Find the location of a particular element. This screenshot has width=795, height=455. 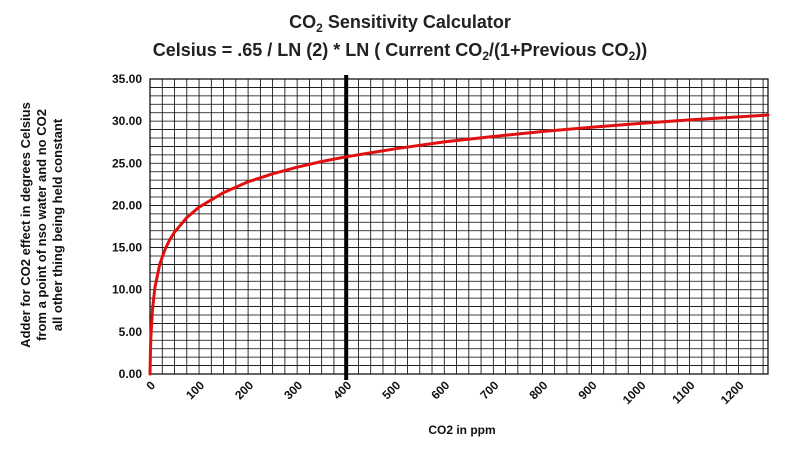

y-axis-ticks: 0.00 5.00 10.00 15.00 20.00 25.00 30.00 35.00 is located at coordinates (127, 226).